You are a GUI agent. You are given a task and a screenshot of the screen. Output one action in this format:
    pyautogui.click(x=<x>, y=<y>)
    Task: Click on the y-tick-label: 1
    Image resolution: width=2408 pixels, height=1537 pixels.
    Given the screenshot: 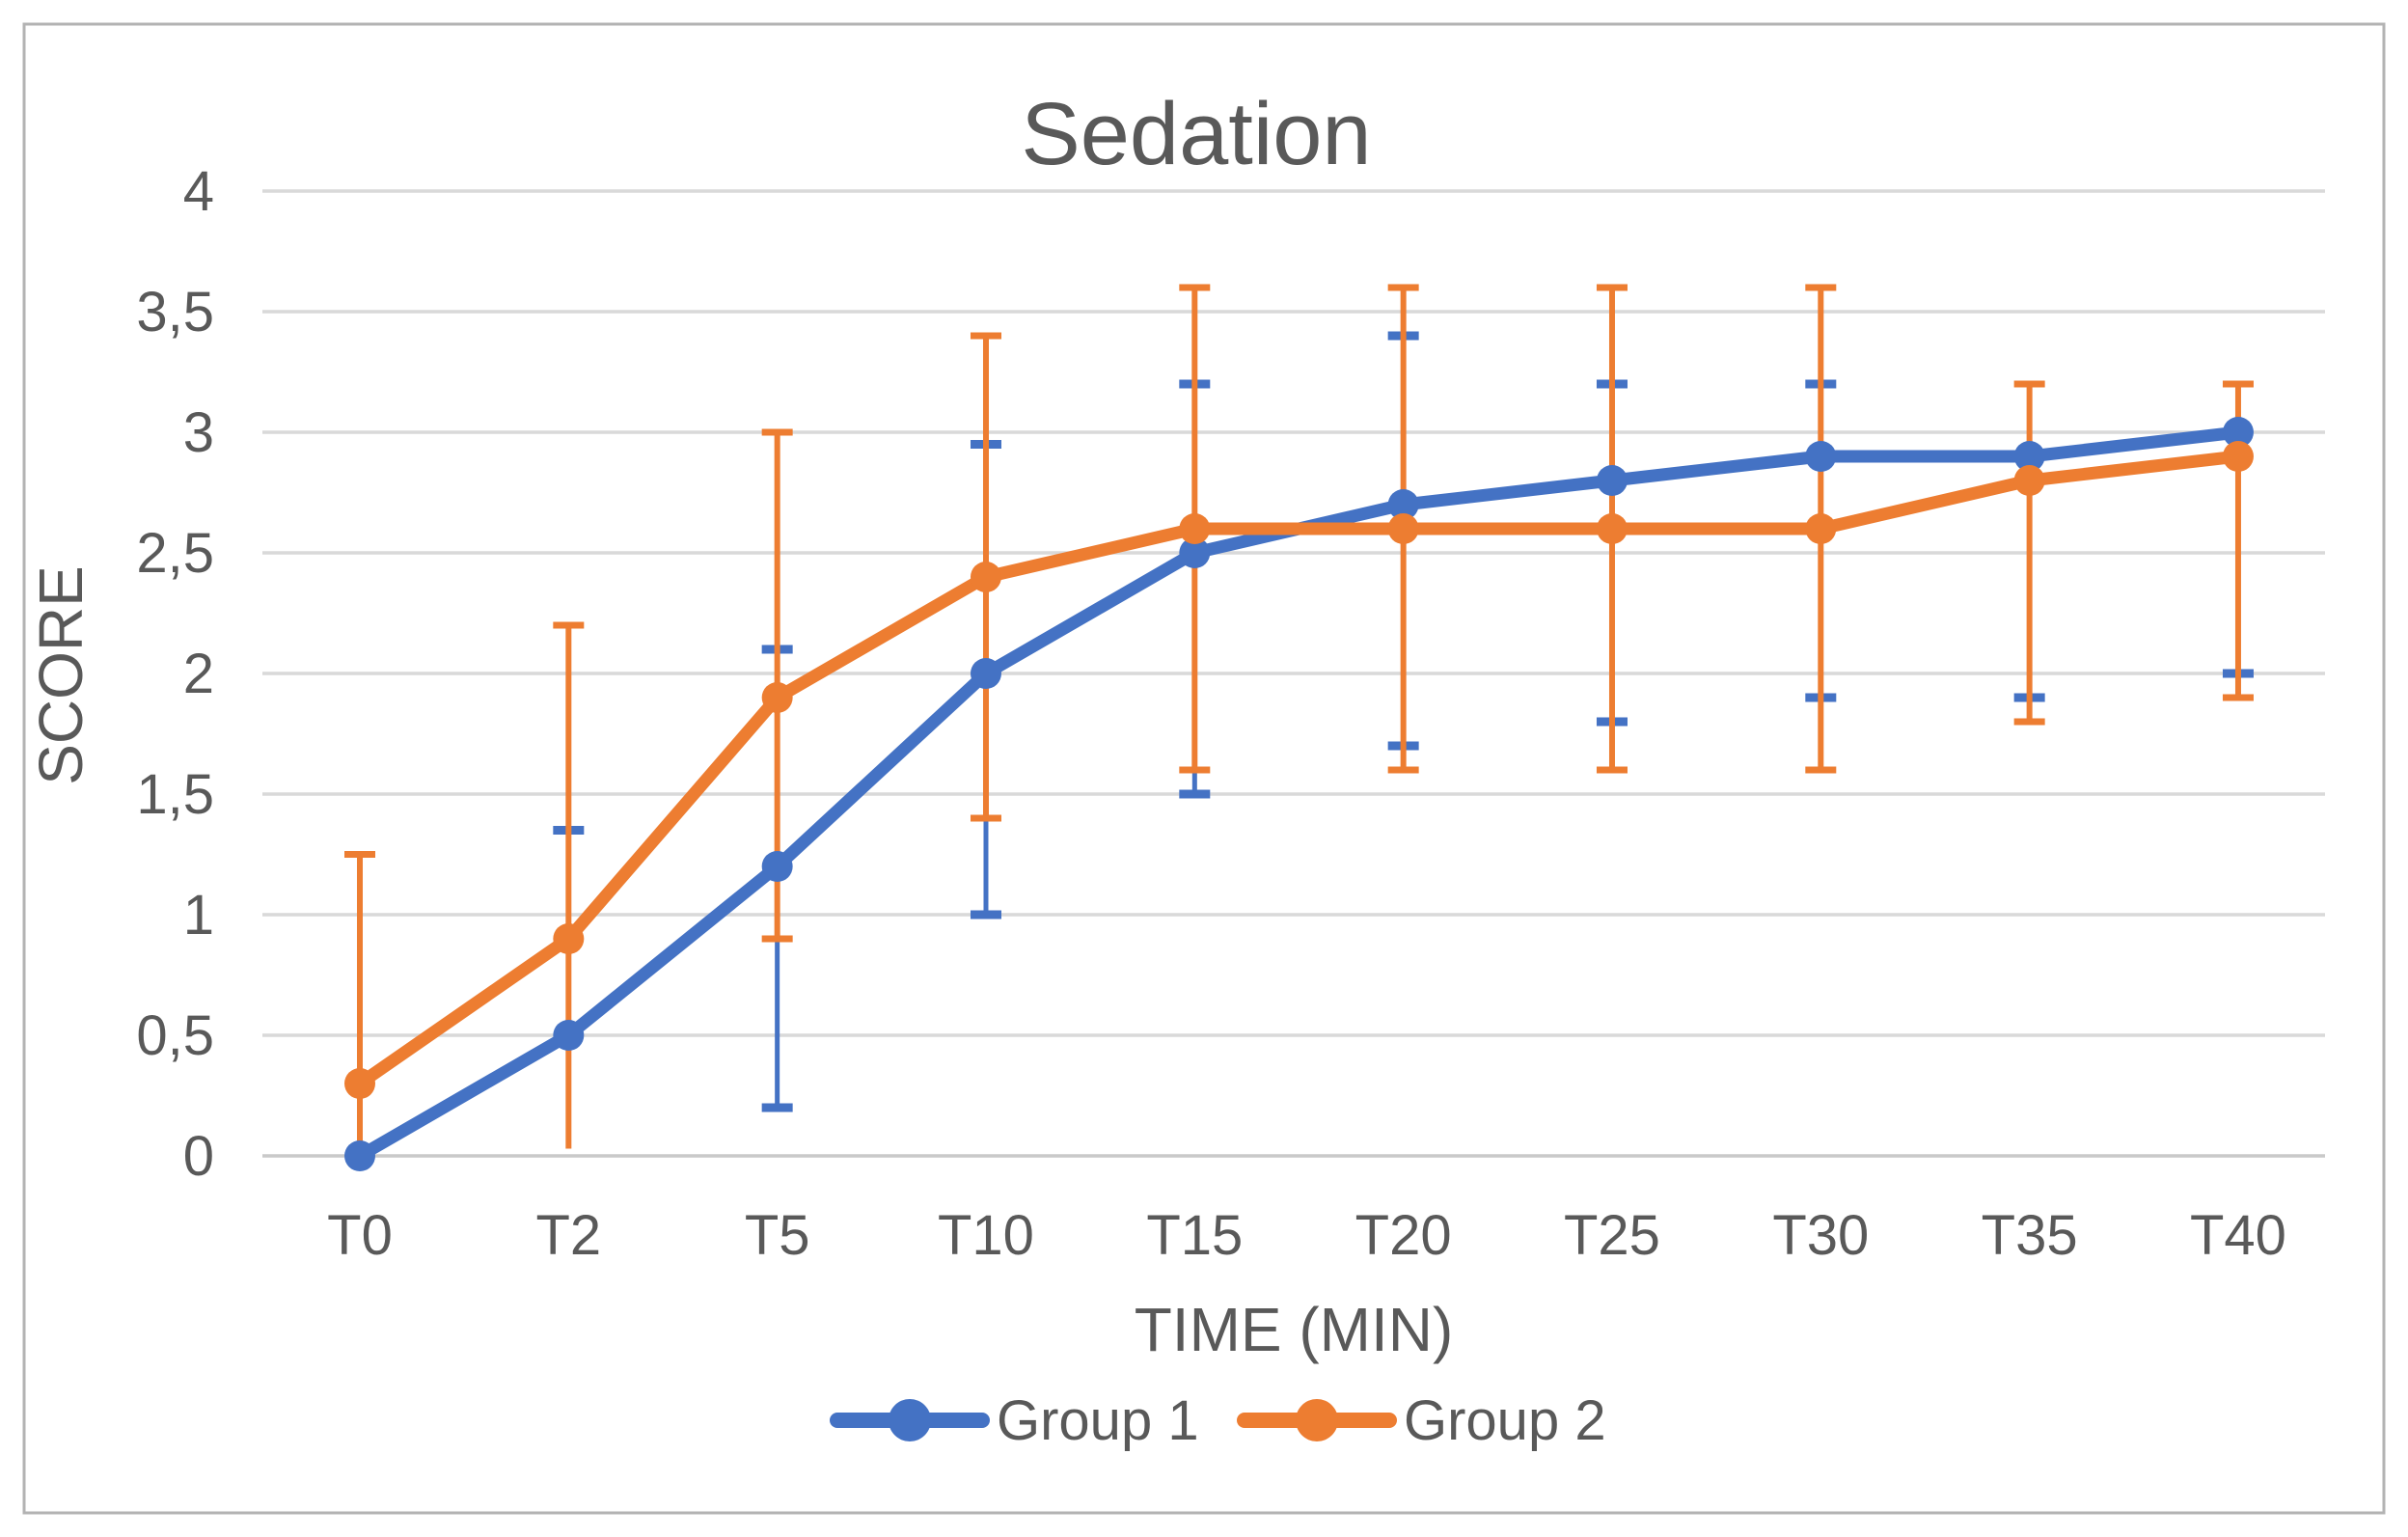 What is the action you would take?
    pyautogui.click(x=198, y=915)
    